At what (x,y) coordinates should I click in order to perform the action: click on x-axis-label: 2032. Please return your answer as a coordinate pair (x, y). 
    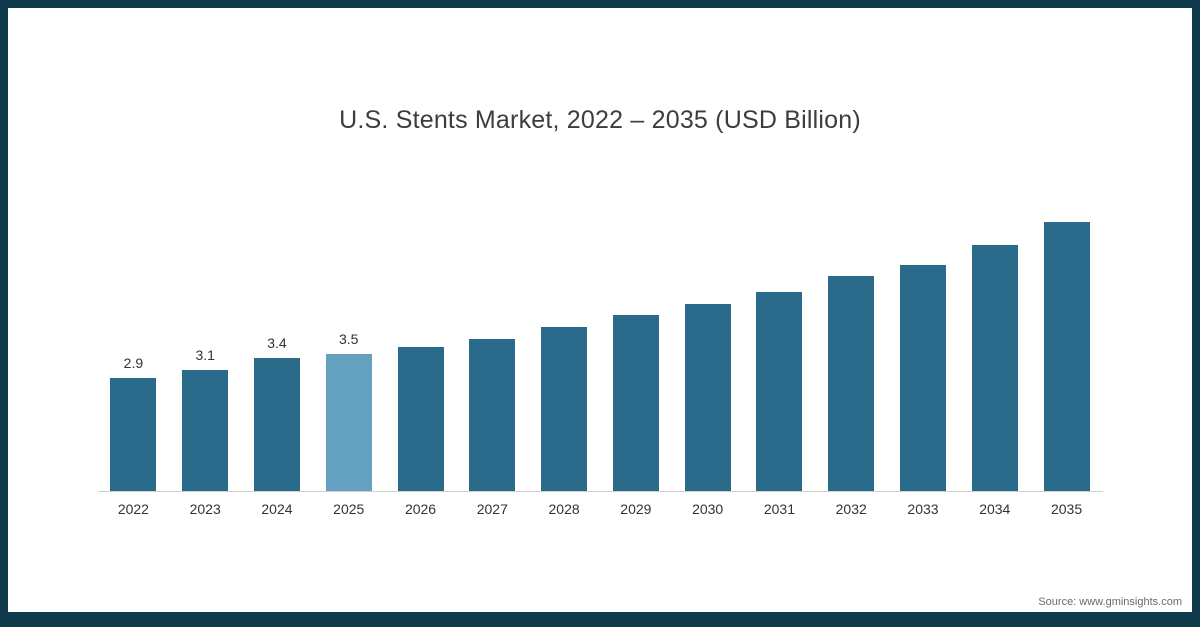
    Looking at the image, I should click on (851, 509).